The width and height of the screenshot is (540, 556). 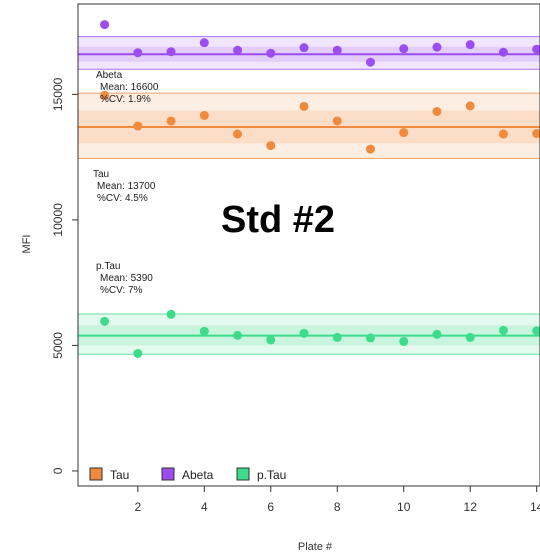 I want to click on p-tau-outer-band, so click(x=309, y=334).